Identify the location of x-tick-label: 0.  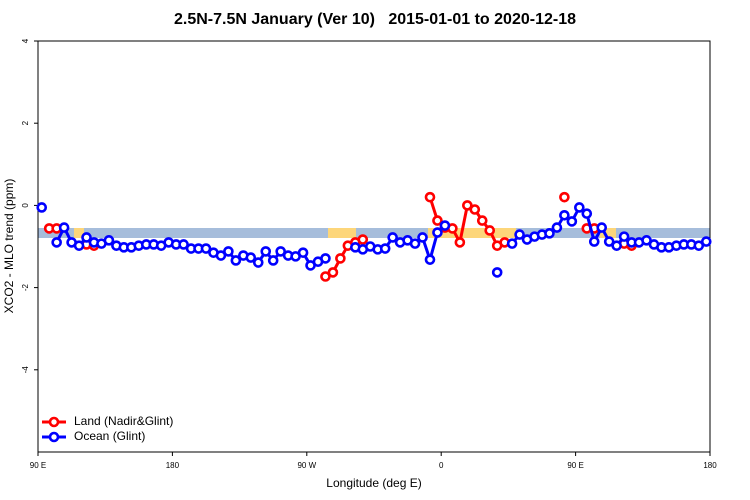
(441, 465).